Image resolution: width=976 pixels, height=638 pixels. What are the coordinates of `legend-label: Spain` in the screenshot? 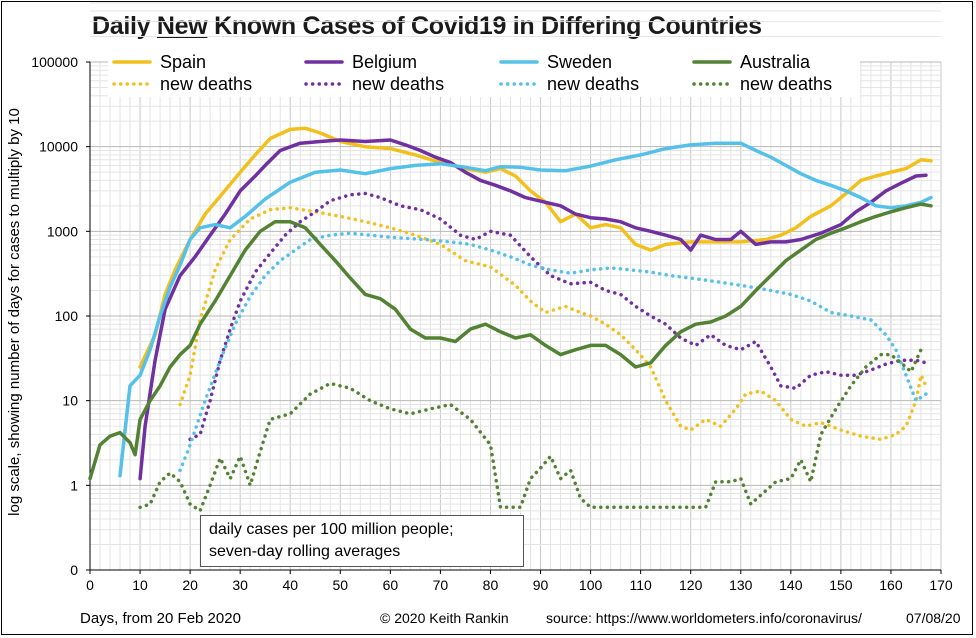 It's located at (183, 62).